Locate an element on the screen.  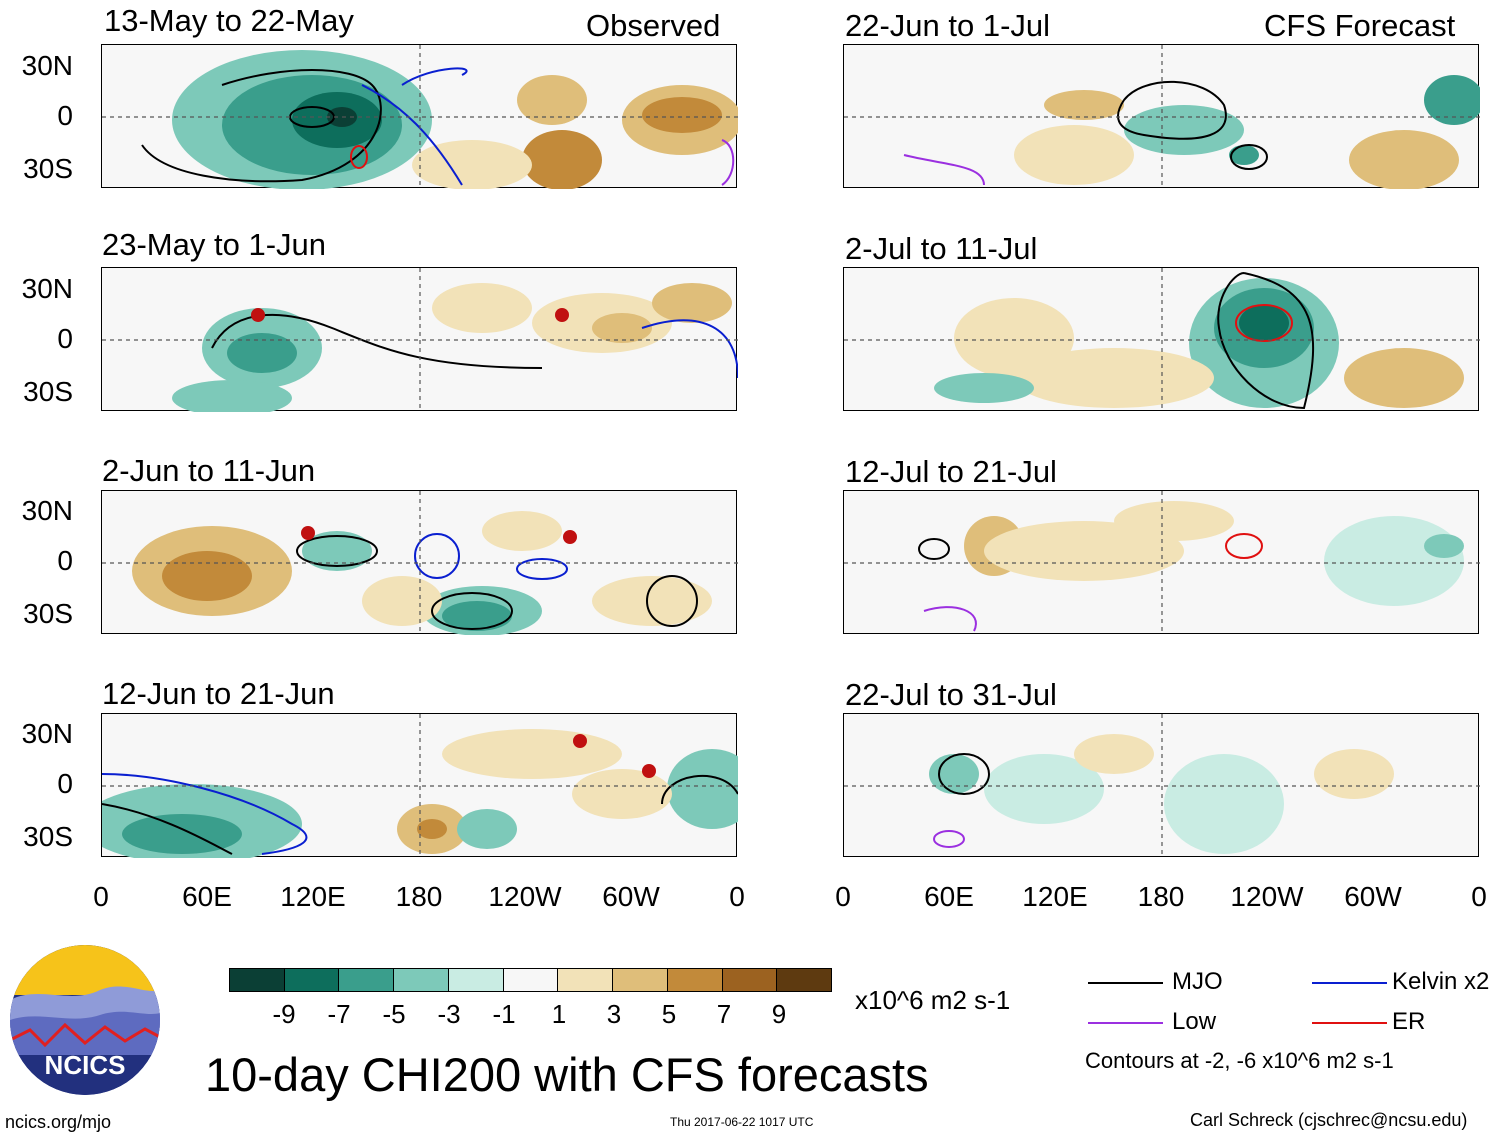
panel-title-r3: 12-Jul to 21-Jul is located at coordinates (951, 471).